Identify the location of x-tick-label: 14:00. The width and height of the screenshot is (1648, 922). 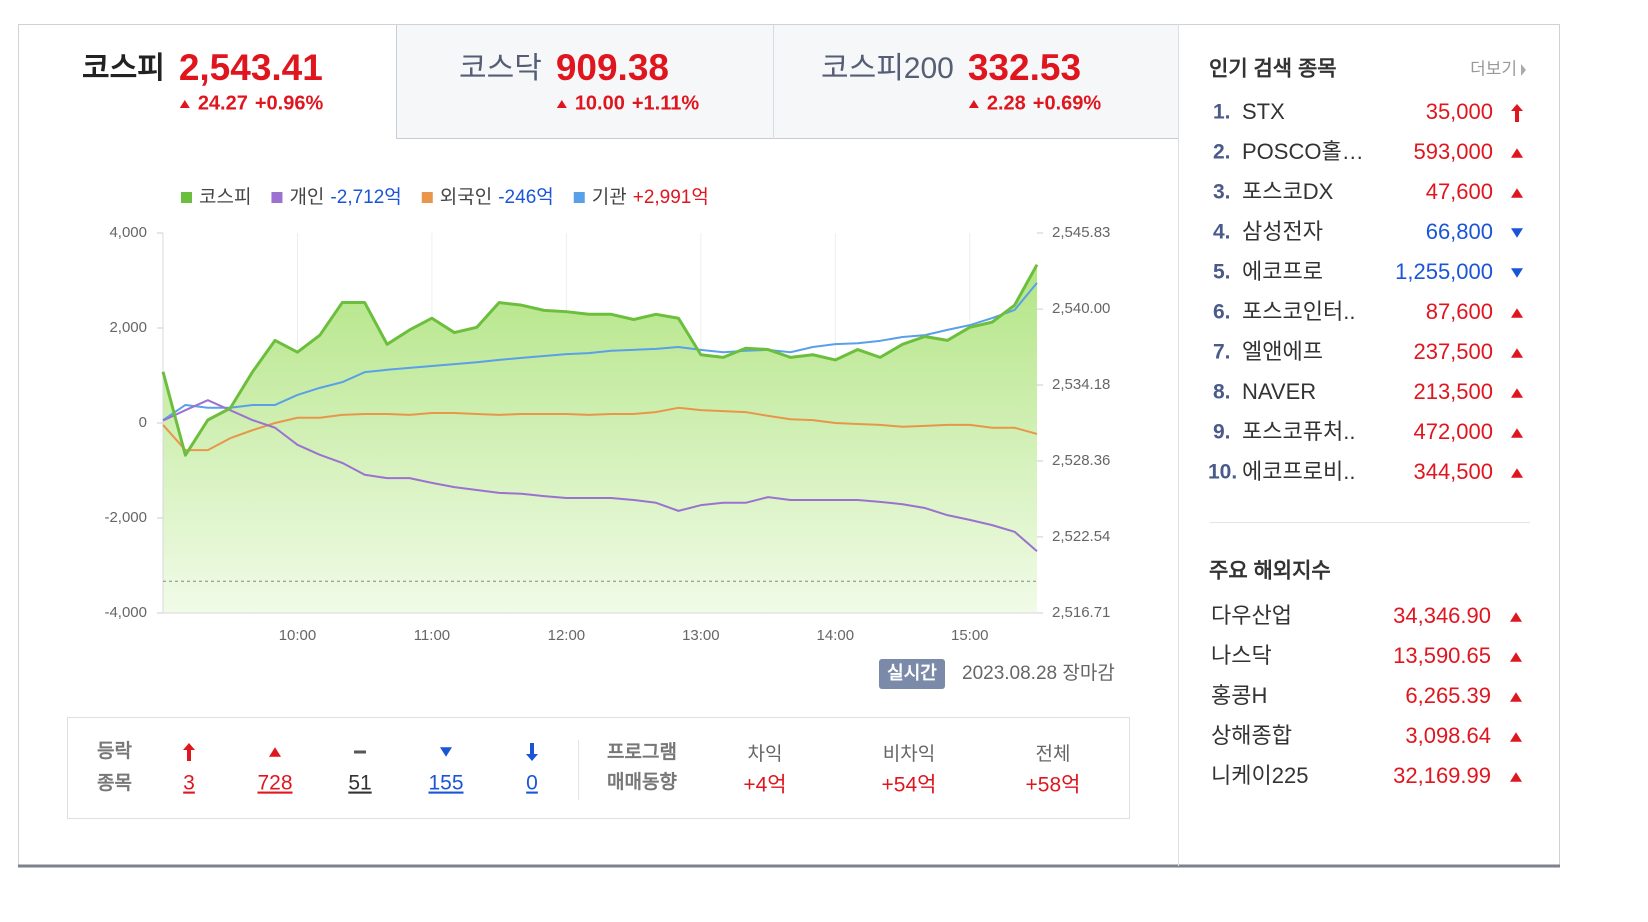
(836, 635).